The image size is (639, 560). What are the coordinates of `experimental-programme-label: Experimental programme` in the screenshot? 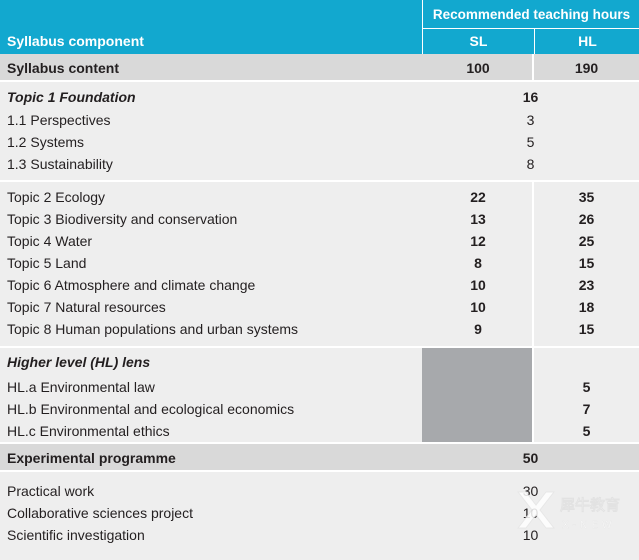 It's located at (91, 458).